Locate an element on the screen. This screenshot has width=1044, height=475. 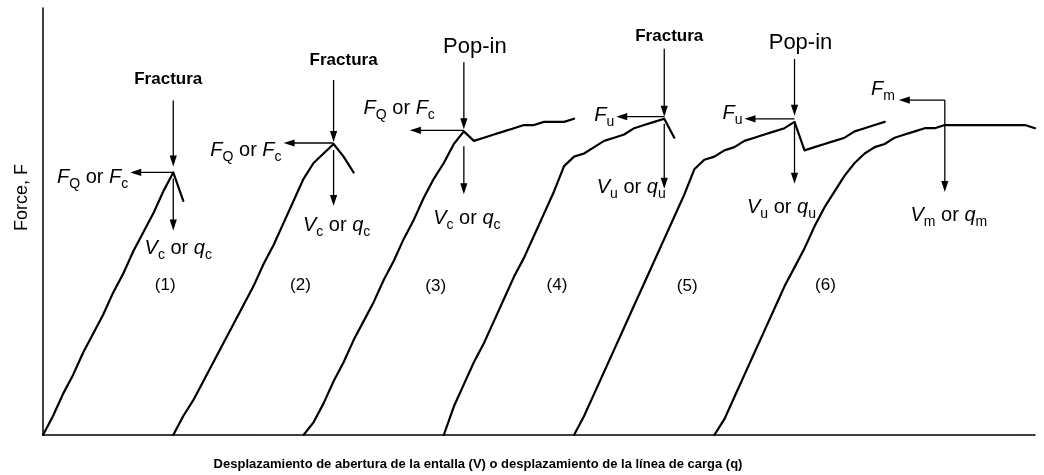
y-axis-title: Force, F is located at coordinates (21, 197).